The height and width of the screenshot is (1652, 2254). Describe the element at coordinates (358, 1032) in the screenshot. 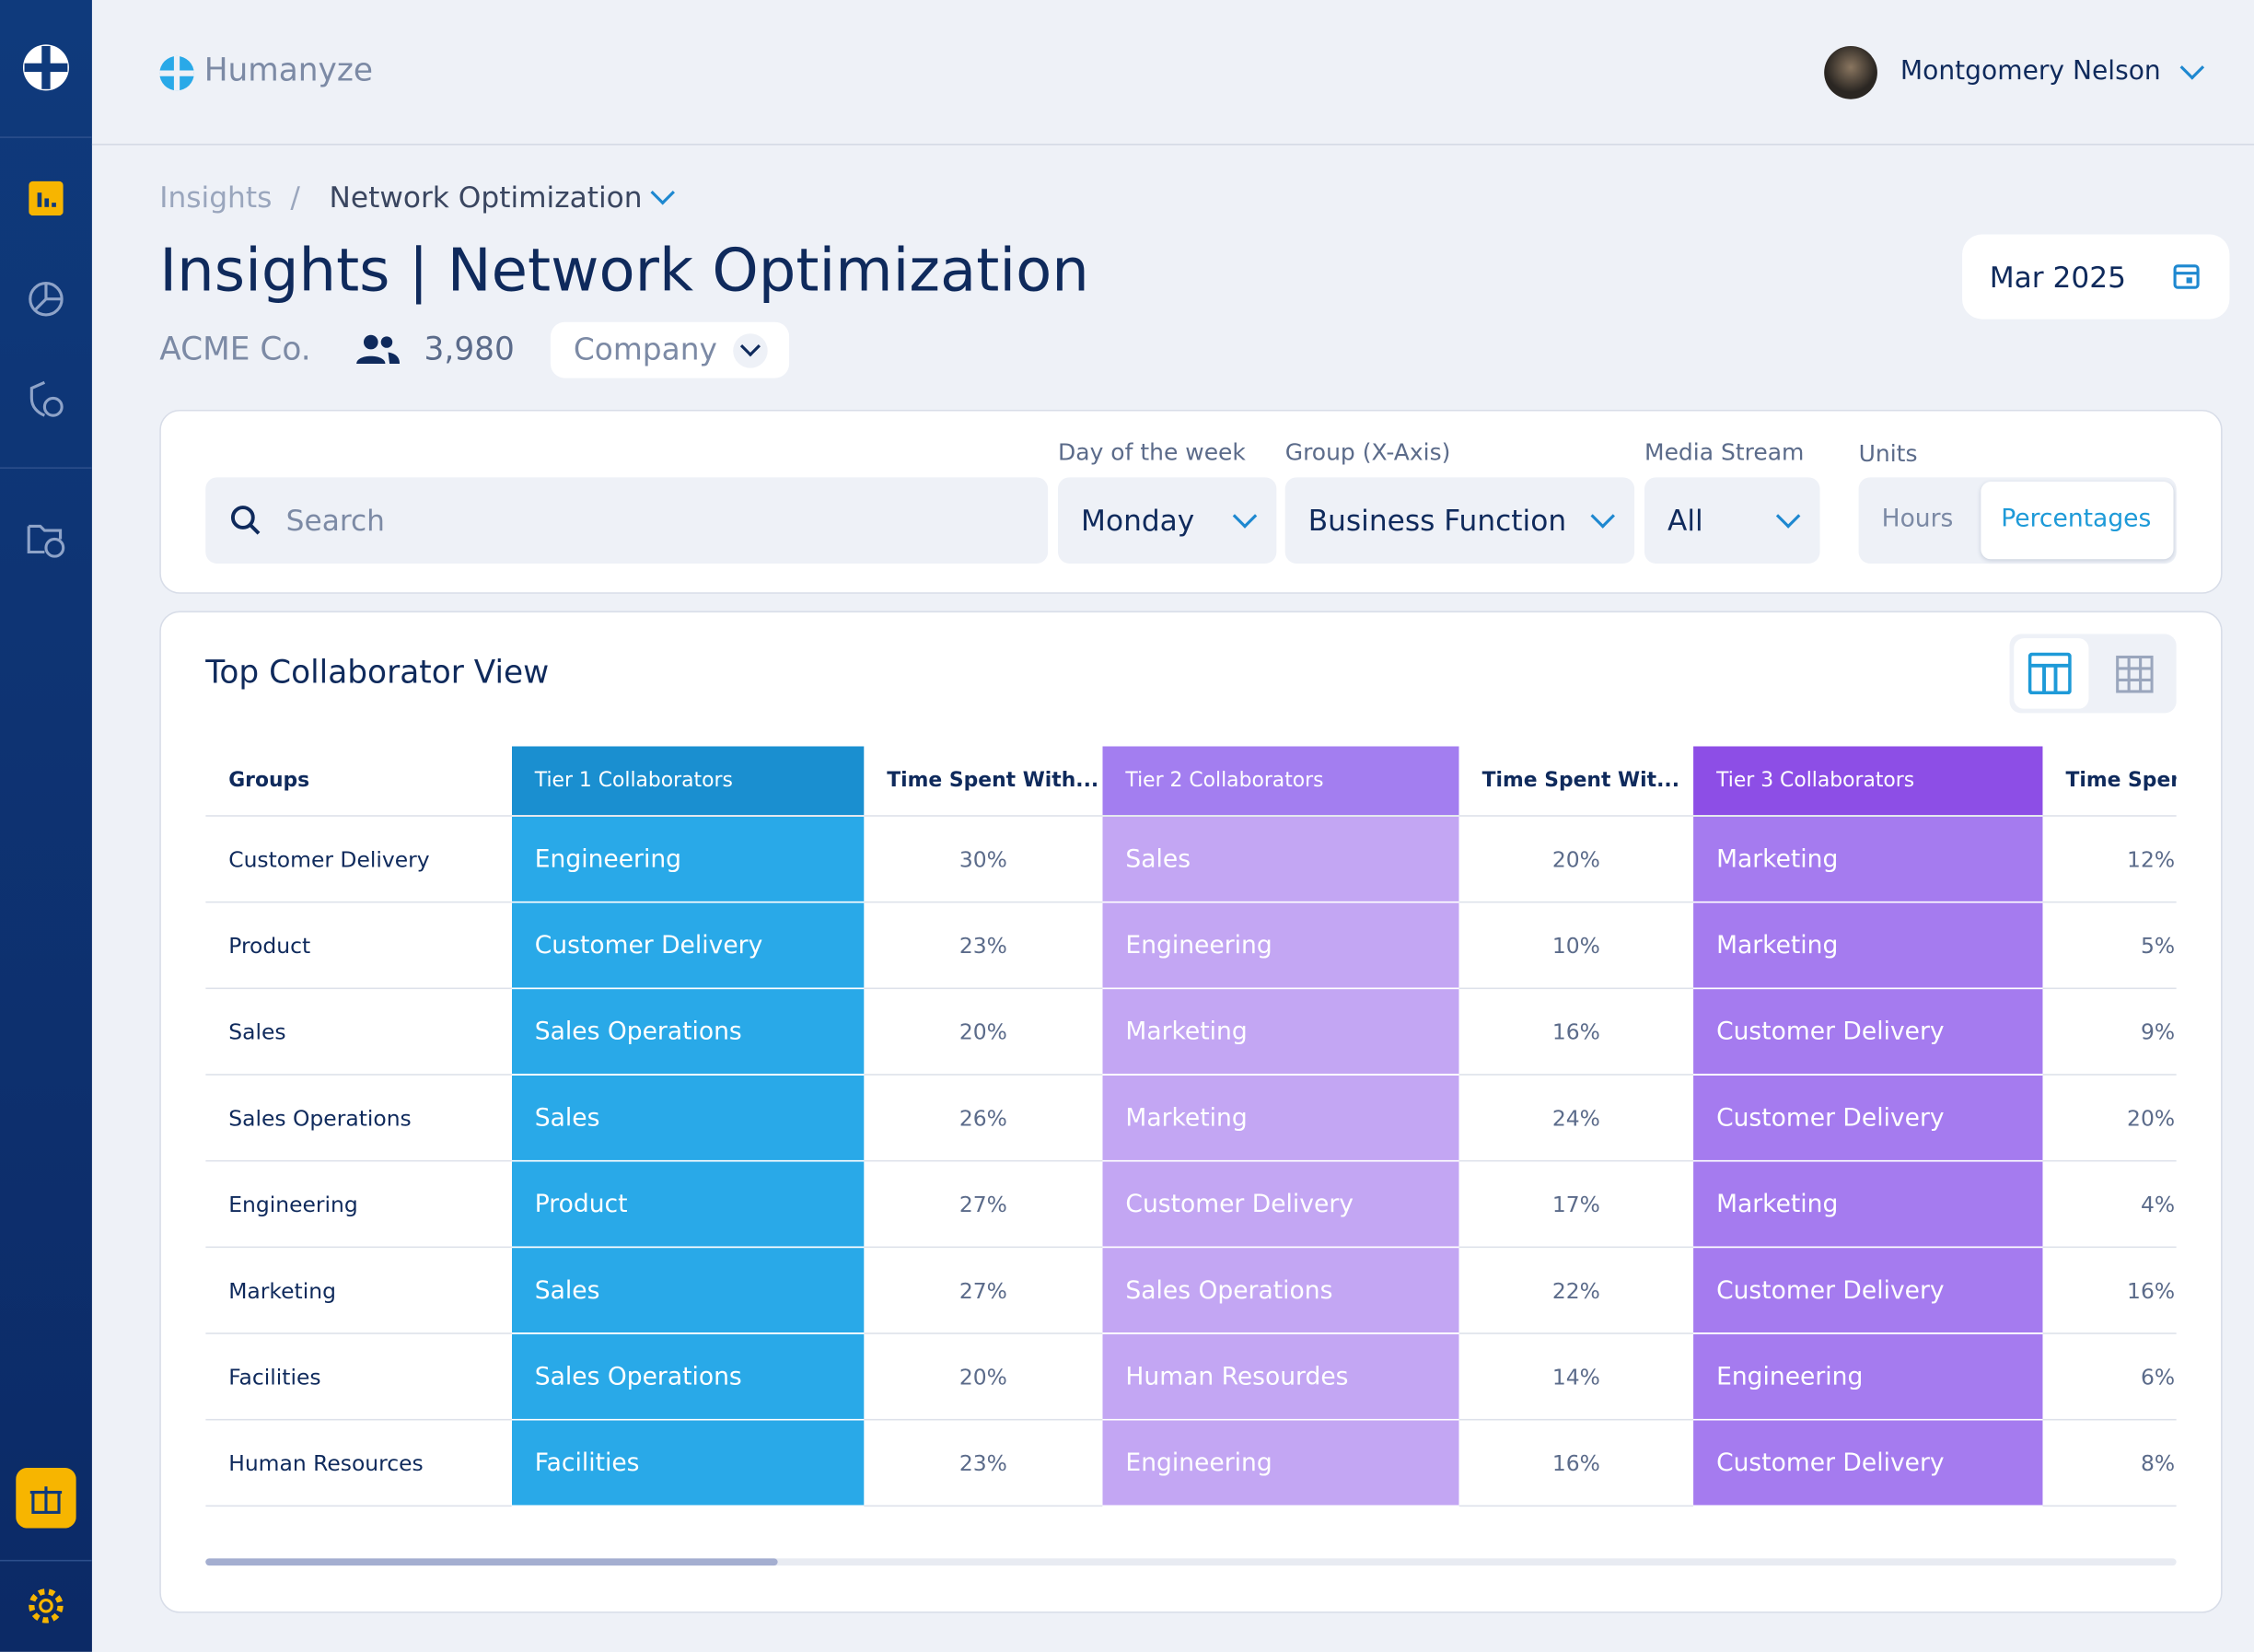

I see `group-cell: Sales` at that location.